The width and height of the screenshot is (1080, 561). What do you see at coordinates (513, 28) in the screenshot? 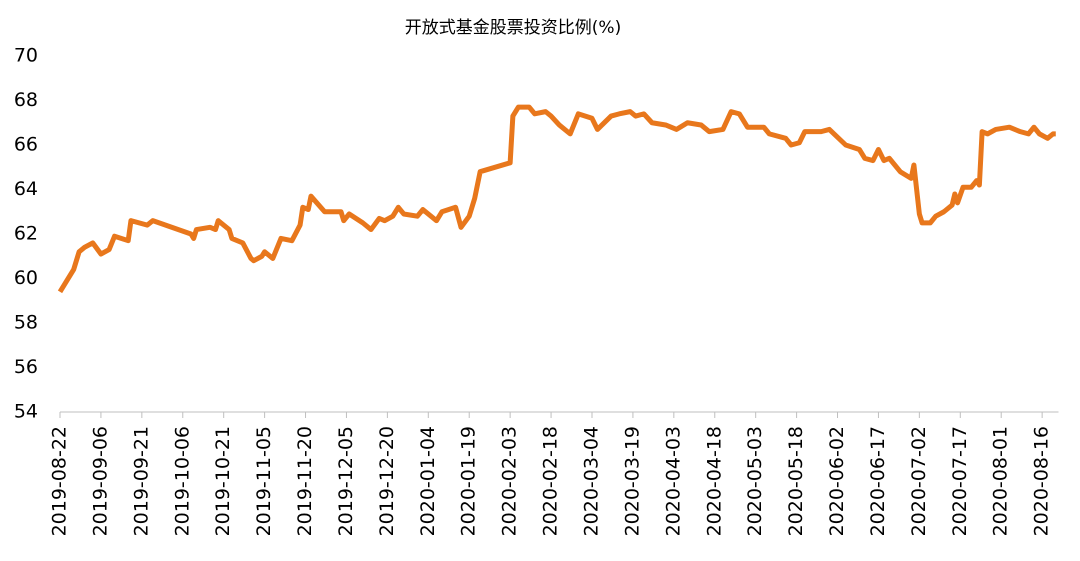
I see `chart-title: 开放式基金股票投资比例(%)` at bounding box center [513, 28].